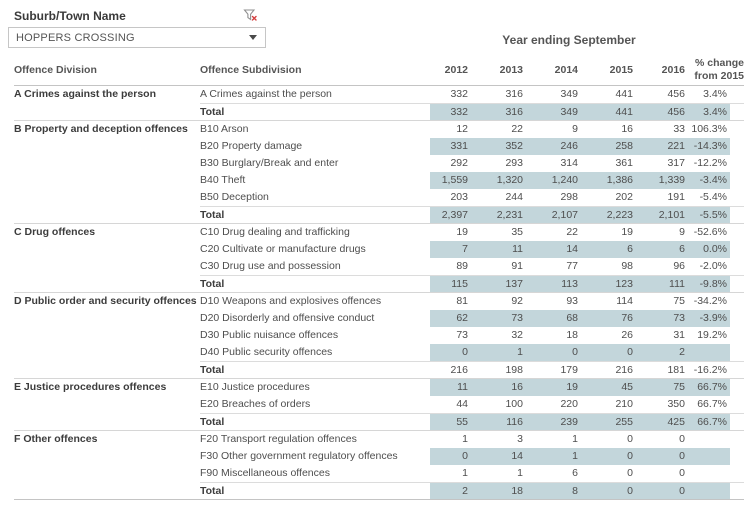 Image resolution: width=750 pixels, height=506 pixels. Describe the element at coordinates (514, 370) in the screenshot. I see `value-2013: 198` at that location.